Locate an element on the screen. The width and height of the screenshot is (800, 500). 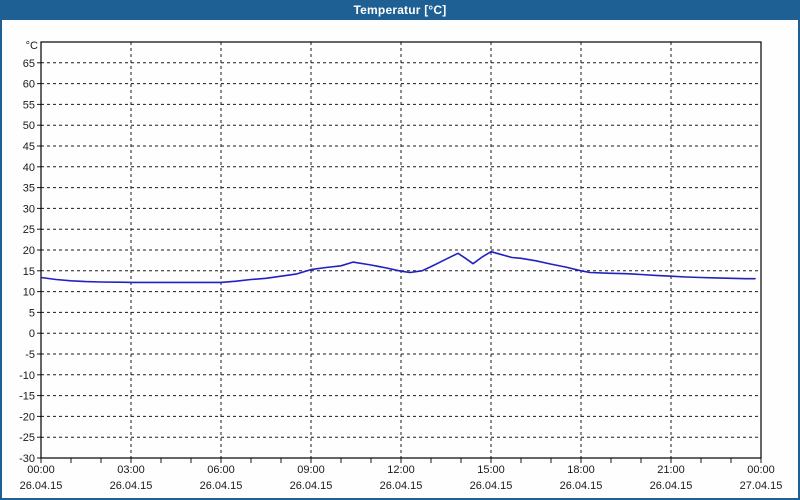
y-axis-tick-label: 55 is located at coordinates (29, 105).